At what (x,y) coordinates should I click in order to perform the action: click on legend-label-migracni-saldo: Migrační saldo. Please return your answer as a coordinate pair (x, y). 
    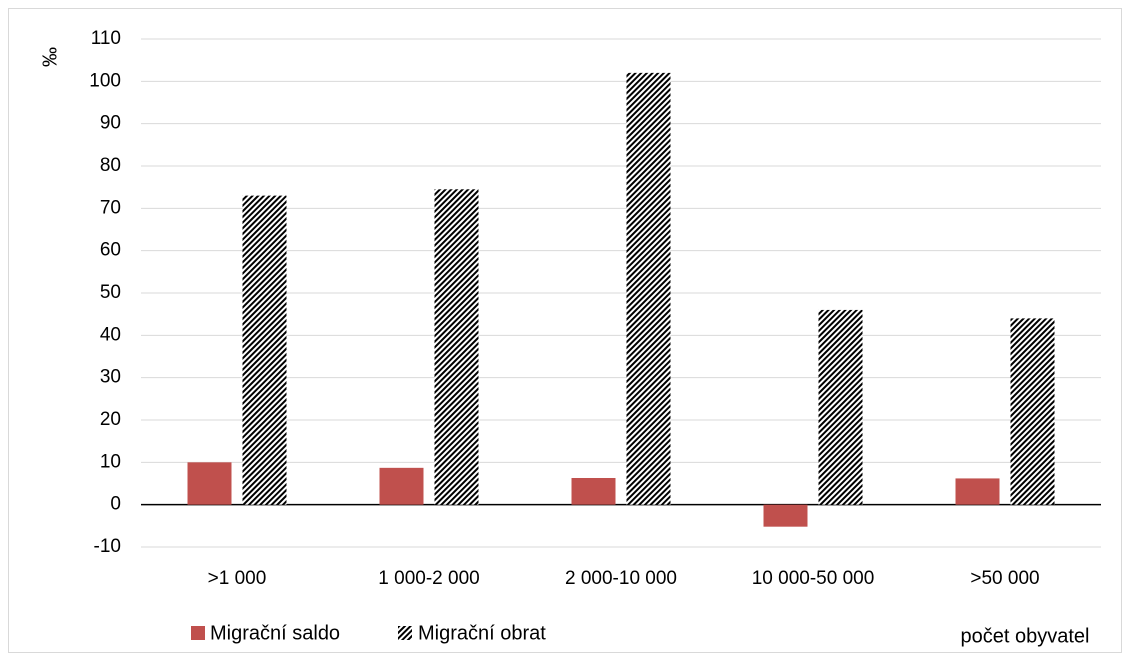
    Looking at the image, I should click on (275, 633).